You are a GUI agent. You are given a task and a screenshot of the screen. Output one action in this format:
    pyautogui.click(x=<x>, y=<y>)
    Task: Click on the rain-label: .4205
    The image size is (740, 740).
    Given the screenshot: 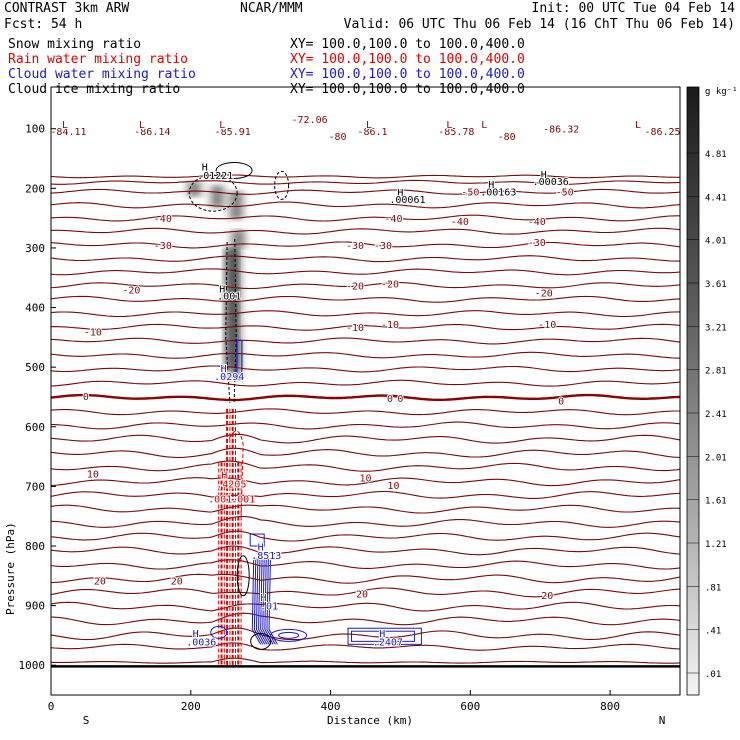 What is the action you would take?
    pyautogui.click(x=231, y=484)
    